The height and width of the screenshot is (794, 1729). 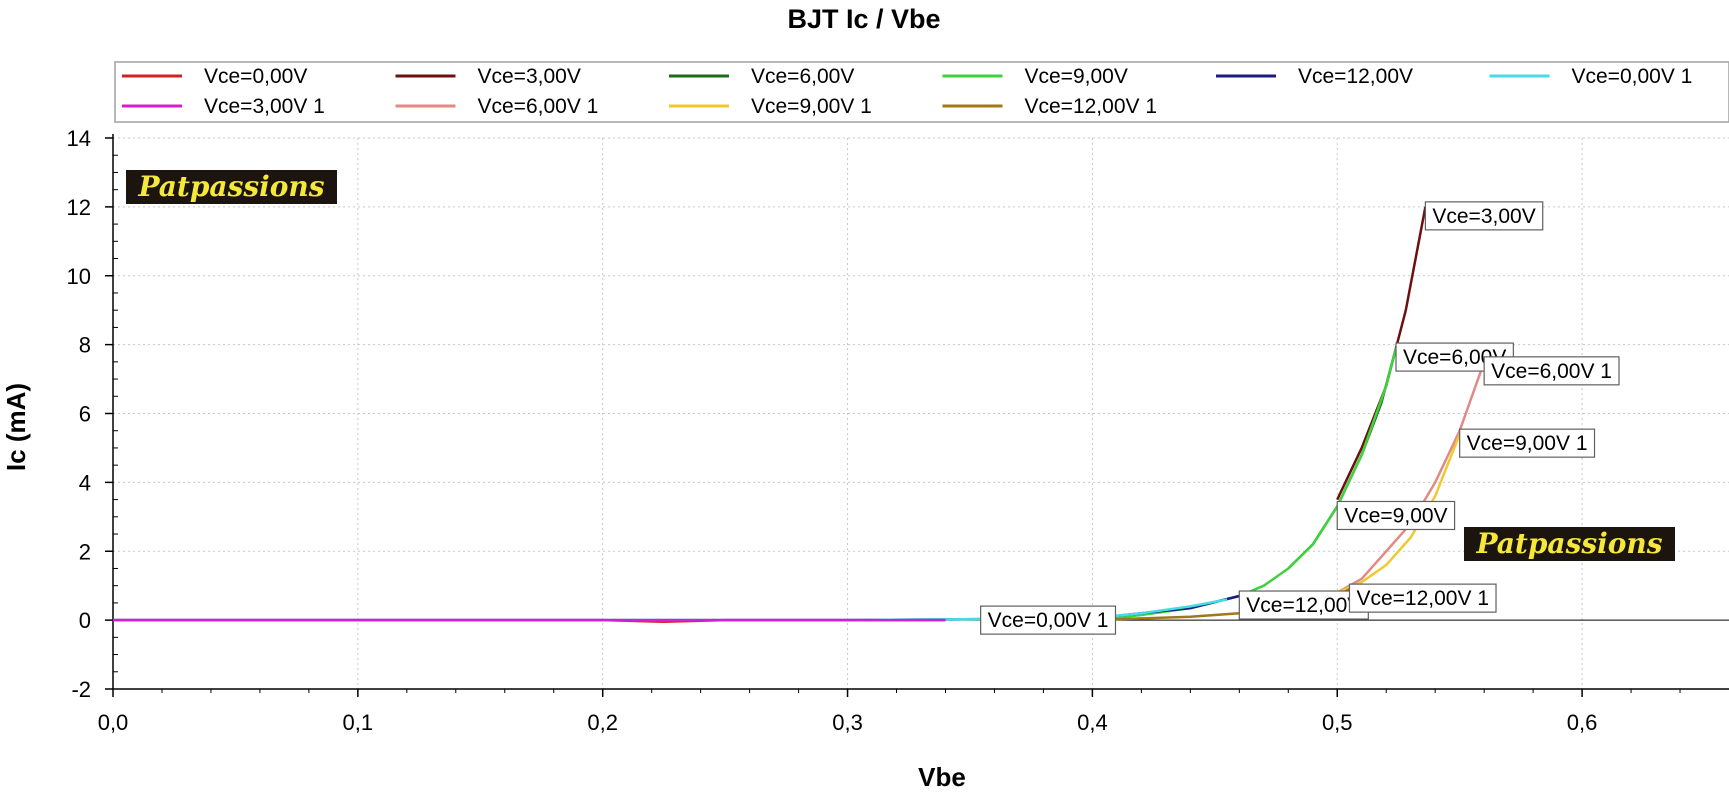 What do you see at coordinates (264, 106) in the screenshot?
I see `legend-label: Vce=3,00V 1` at bounding box center [264, 106].